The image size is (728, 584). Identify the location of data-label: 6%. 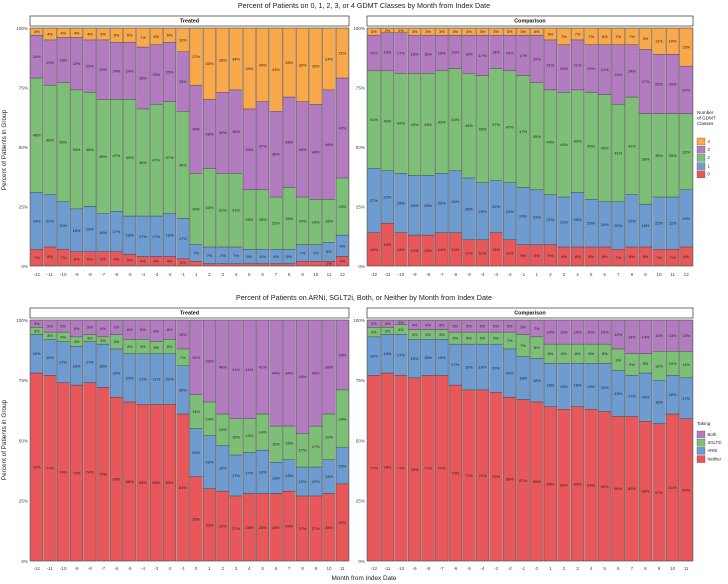
(523, 327).